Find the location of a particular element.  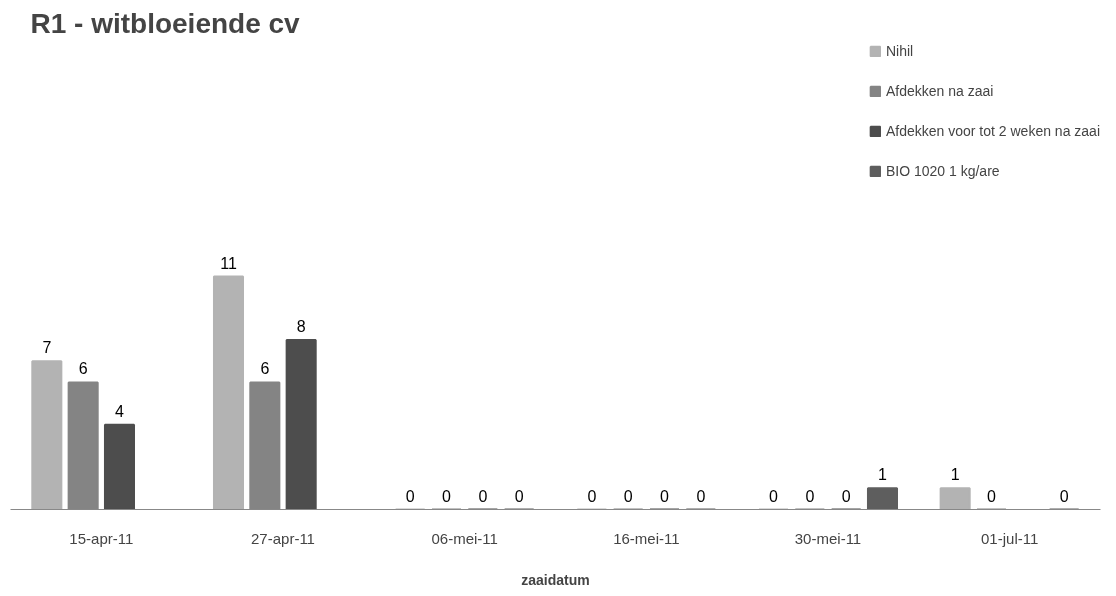

data-label: 7 is located at coordinates (47, 348).